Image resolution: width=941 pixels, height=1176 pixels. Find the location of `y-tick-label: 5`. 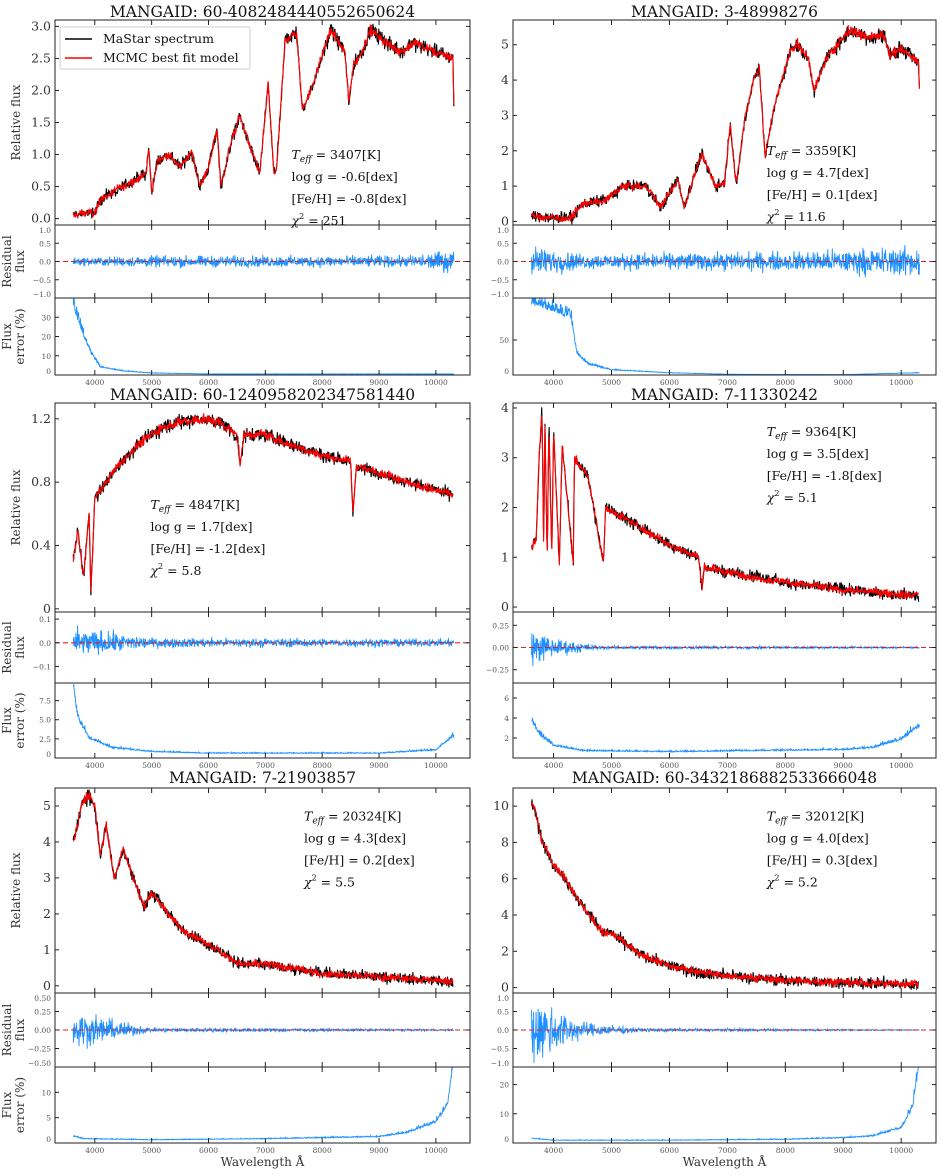

y-tick-label: 5 is located at coordinates (47, 805).